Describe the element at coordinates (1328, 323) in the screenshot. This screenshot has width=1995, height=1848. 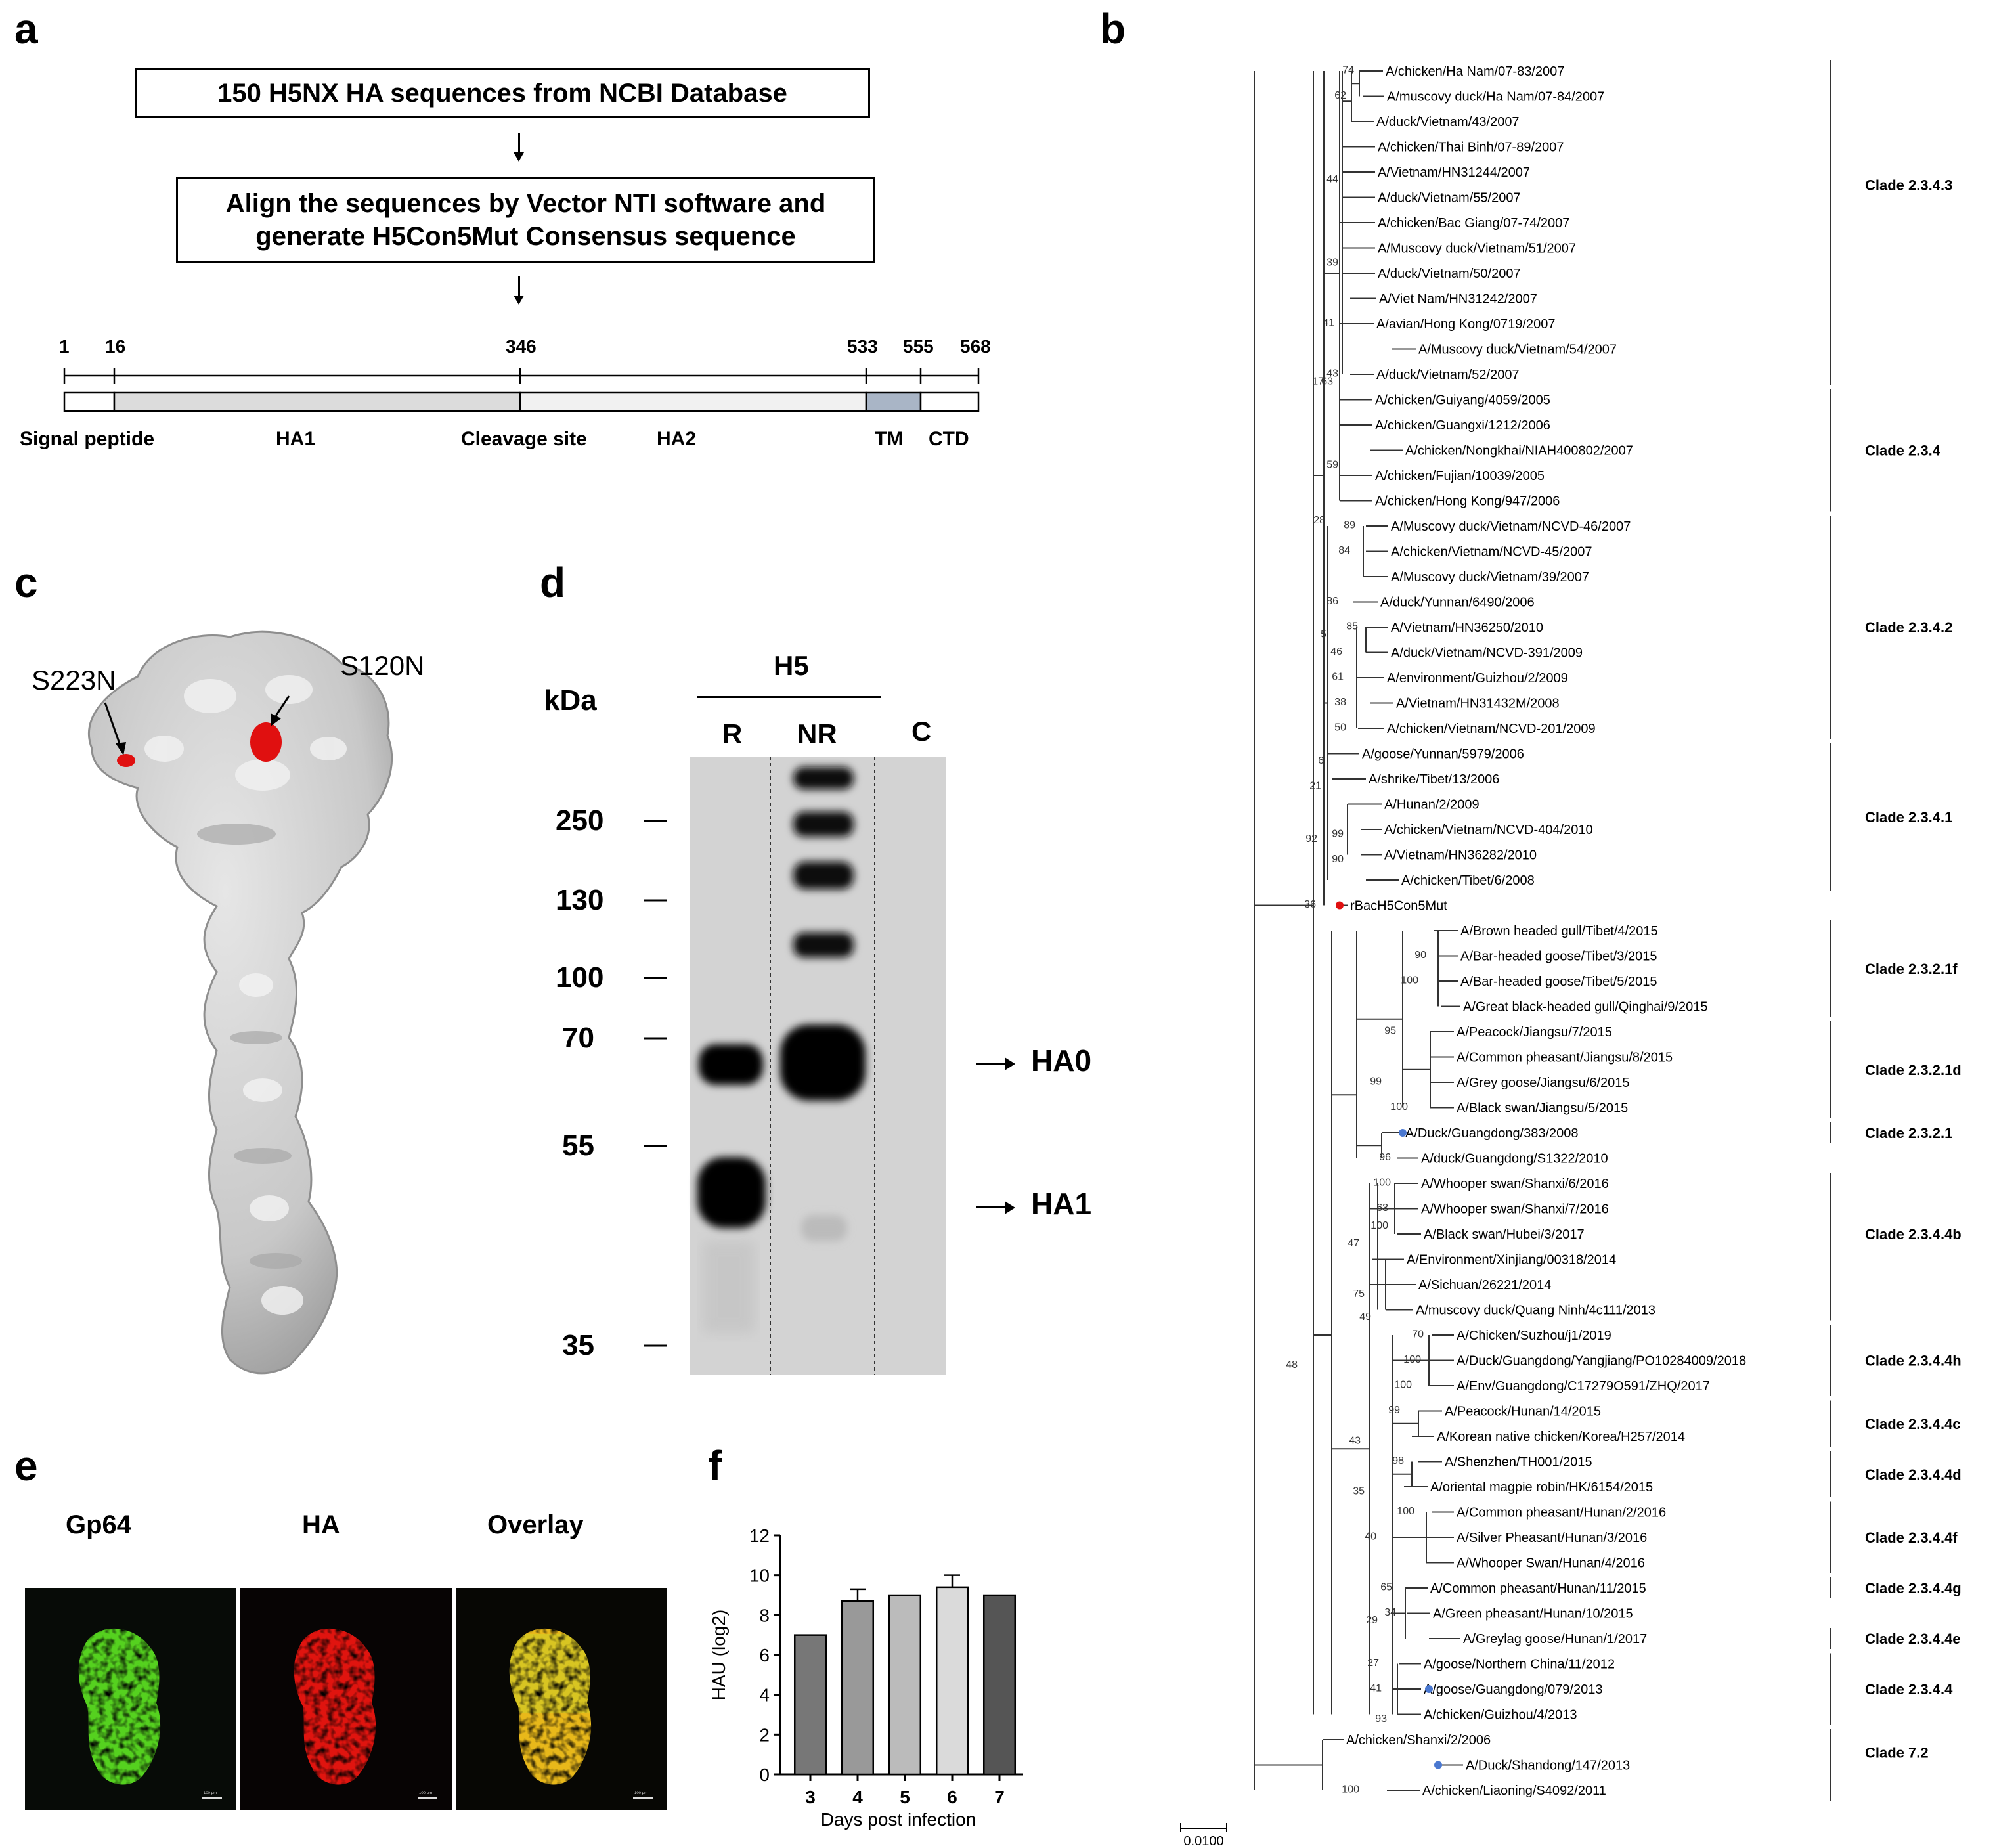
I see `tree-bootstrap: 41` at that location.